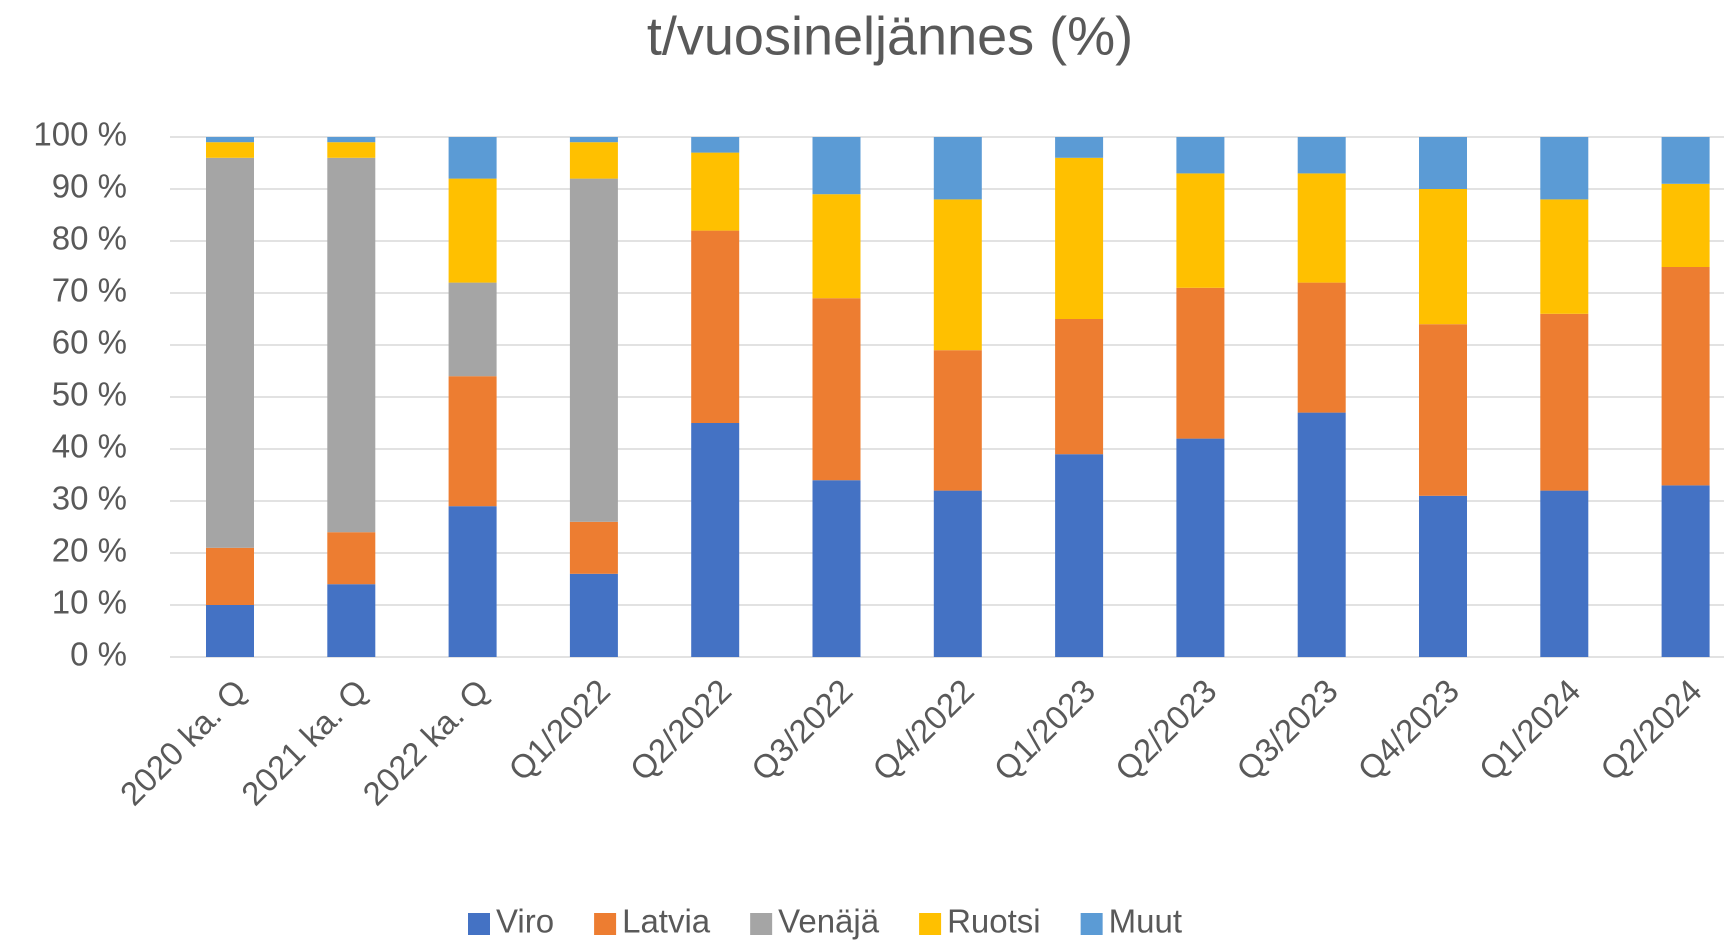  What do you see at coordinates (89, 498) in the screenshot?
I see `y-tick-label: 30 %` at bounding box center [89, 498].